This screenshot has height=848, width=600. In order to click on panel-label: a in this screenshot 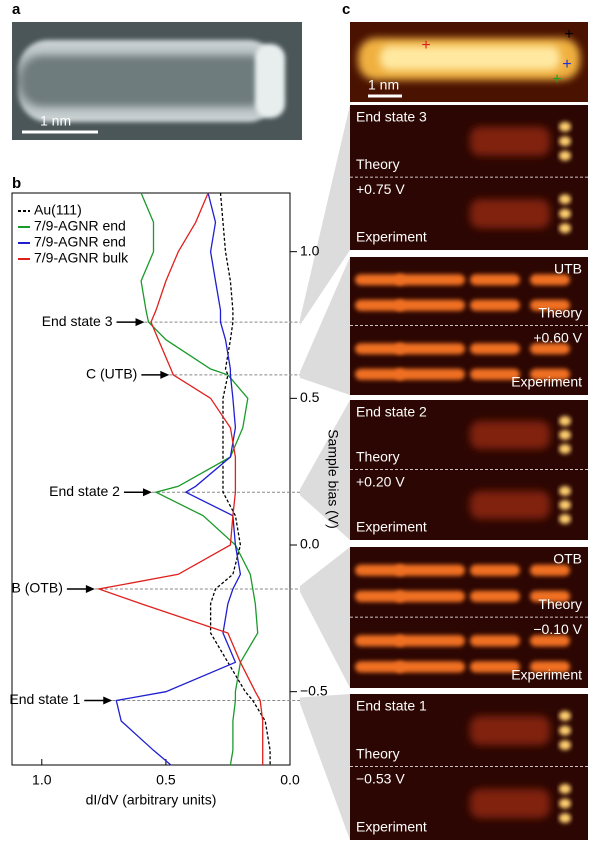, I will do `click(16, 9)`.